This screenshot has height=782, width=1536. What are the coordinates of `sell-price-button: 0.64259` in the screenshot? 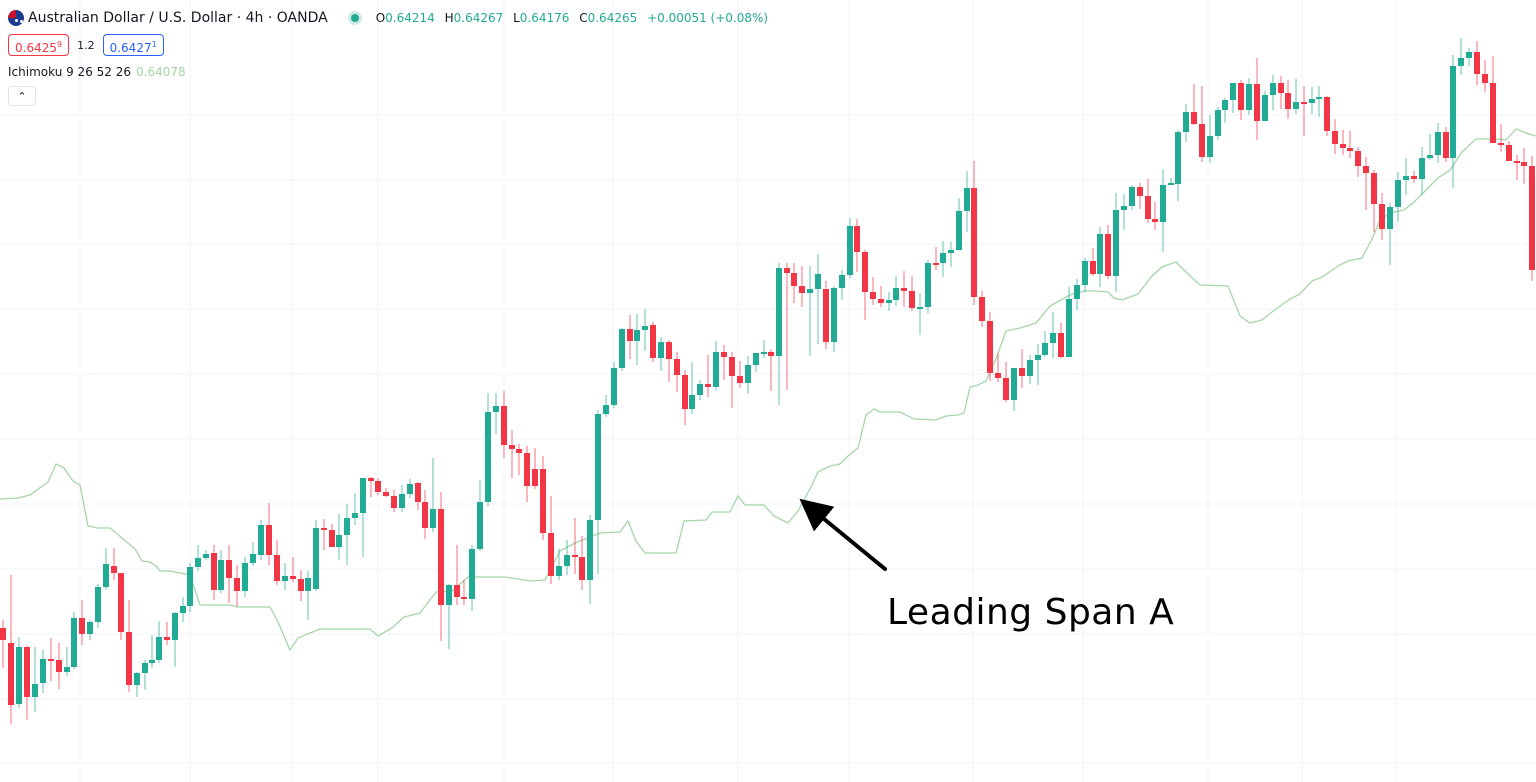 It's located at (39, 45).